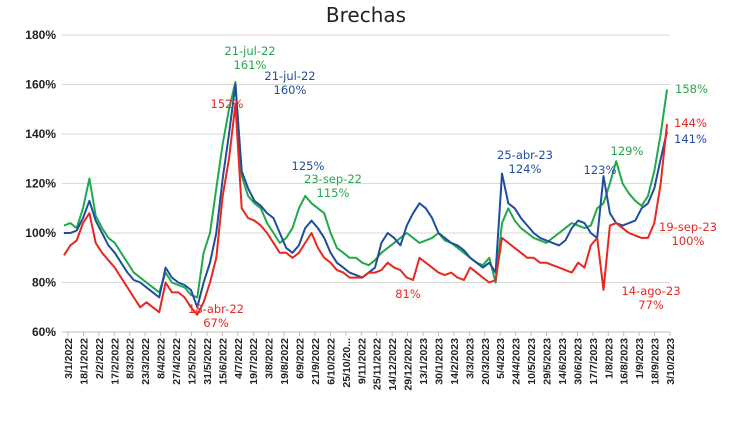 This screenshot has height=437, width=730. Describe the element at coordinates (409, 364) in the screenshot. I see `x-tick-label: 29/12/2022` at that location.